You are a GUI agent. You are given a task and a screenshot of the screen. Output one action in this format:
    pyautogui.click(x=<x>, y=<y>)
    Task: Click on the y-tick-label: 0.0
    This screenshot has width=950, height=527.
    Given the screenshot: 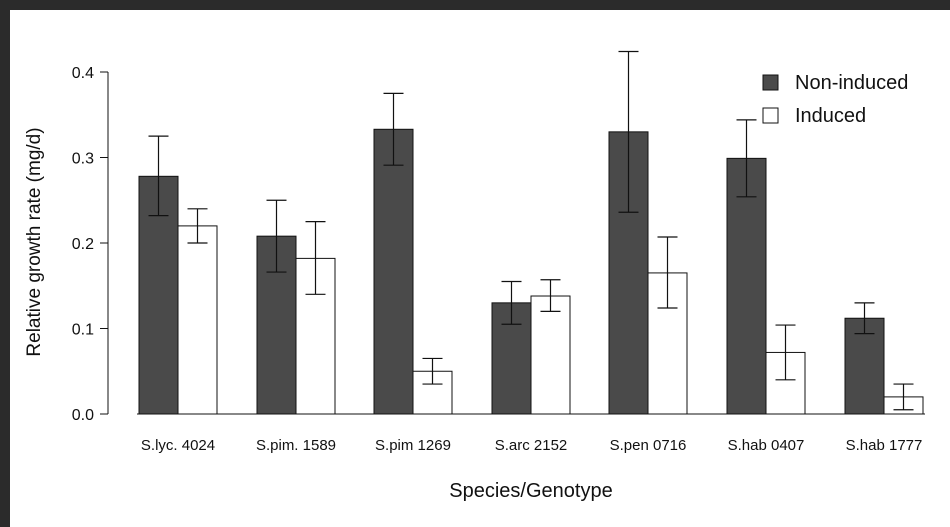 What is the action you would take?
    pyautogui.click(x=83, y=415)
    